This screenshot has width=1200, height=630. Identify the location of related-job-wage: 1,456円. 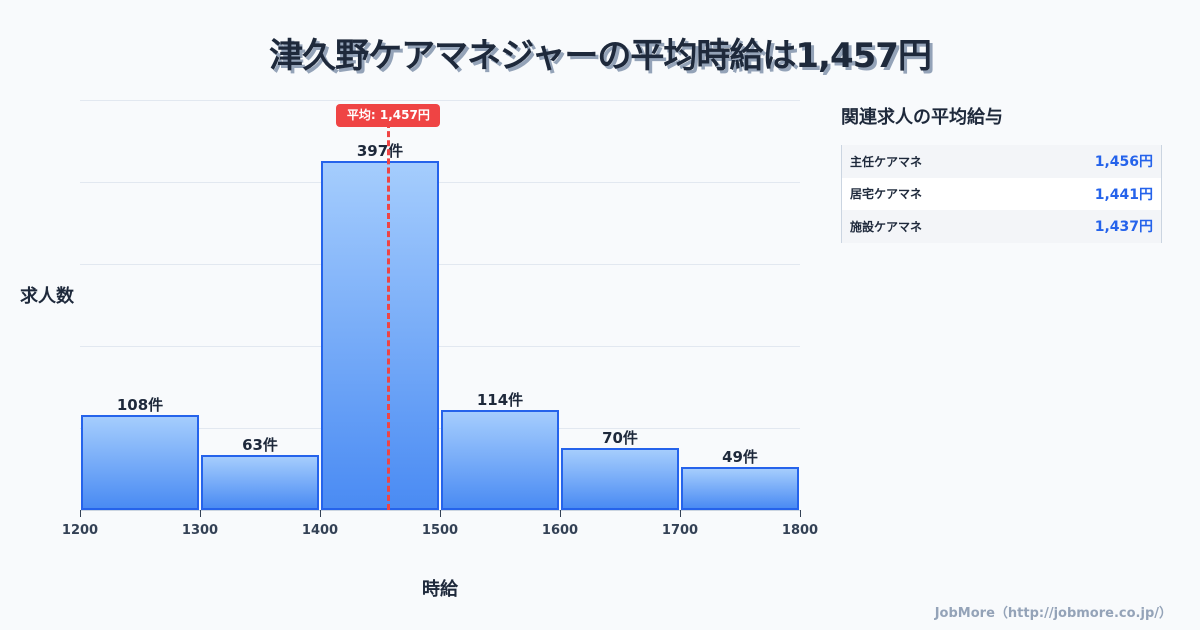
(1123, 162).